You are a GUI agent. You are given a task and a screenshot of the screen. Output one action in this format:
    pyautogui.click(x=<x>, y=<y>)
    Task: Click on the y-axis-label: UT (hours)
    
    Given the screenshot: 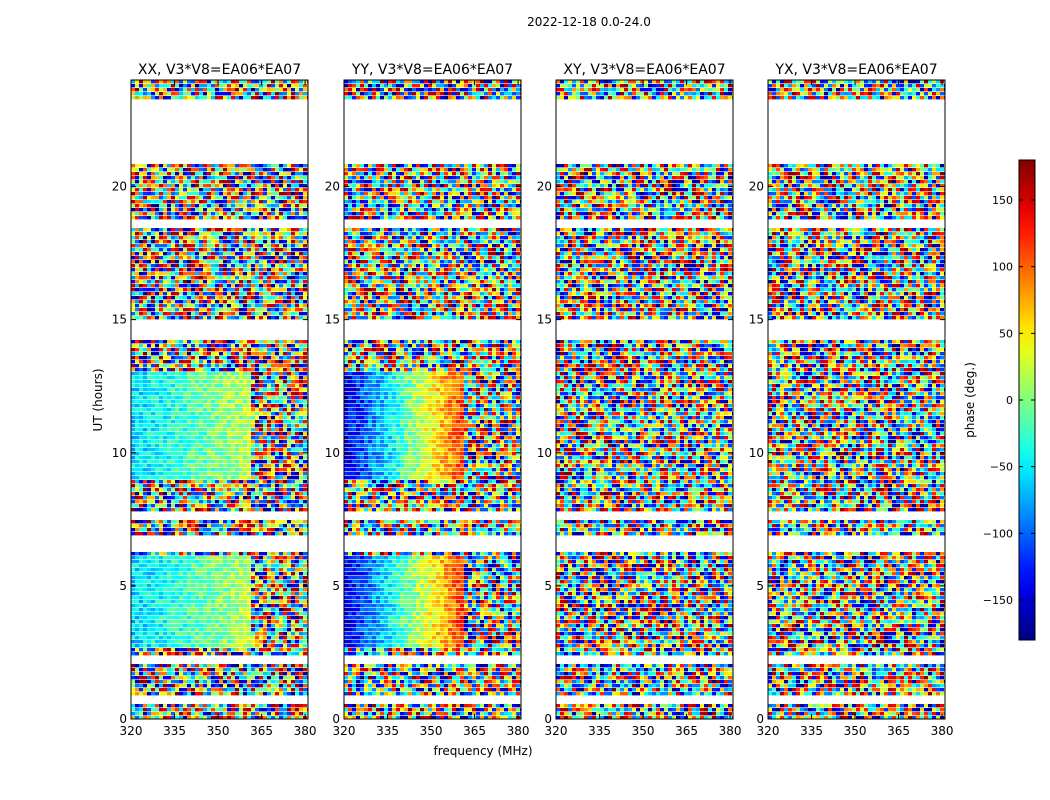 What is the action you would take?
    pyautogui.click(x=98, y=399)
    